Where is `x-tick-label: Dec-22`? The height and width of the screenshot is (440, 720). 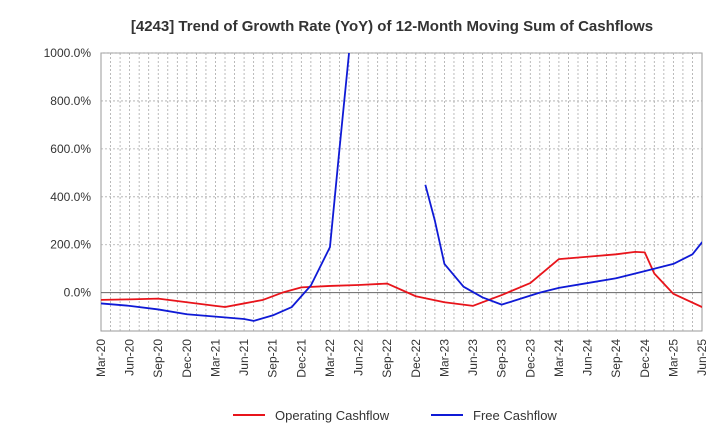
x-tick-label: Dec-22 is located at coordinates (416, 358).